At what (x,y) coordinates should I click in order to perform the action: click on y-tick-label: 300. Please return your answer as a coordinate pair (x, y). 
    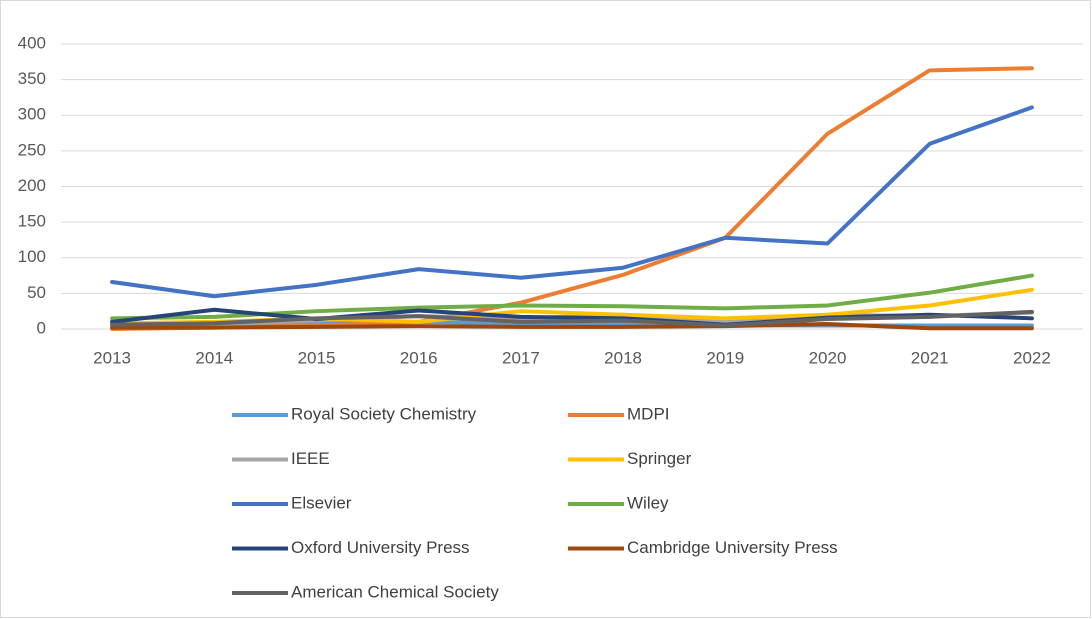
    Looking at the image, I should click on (32, 114).